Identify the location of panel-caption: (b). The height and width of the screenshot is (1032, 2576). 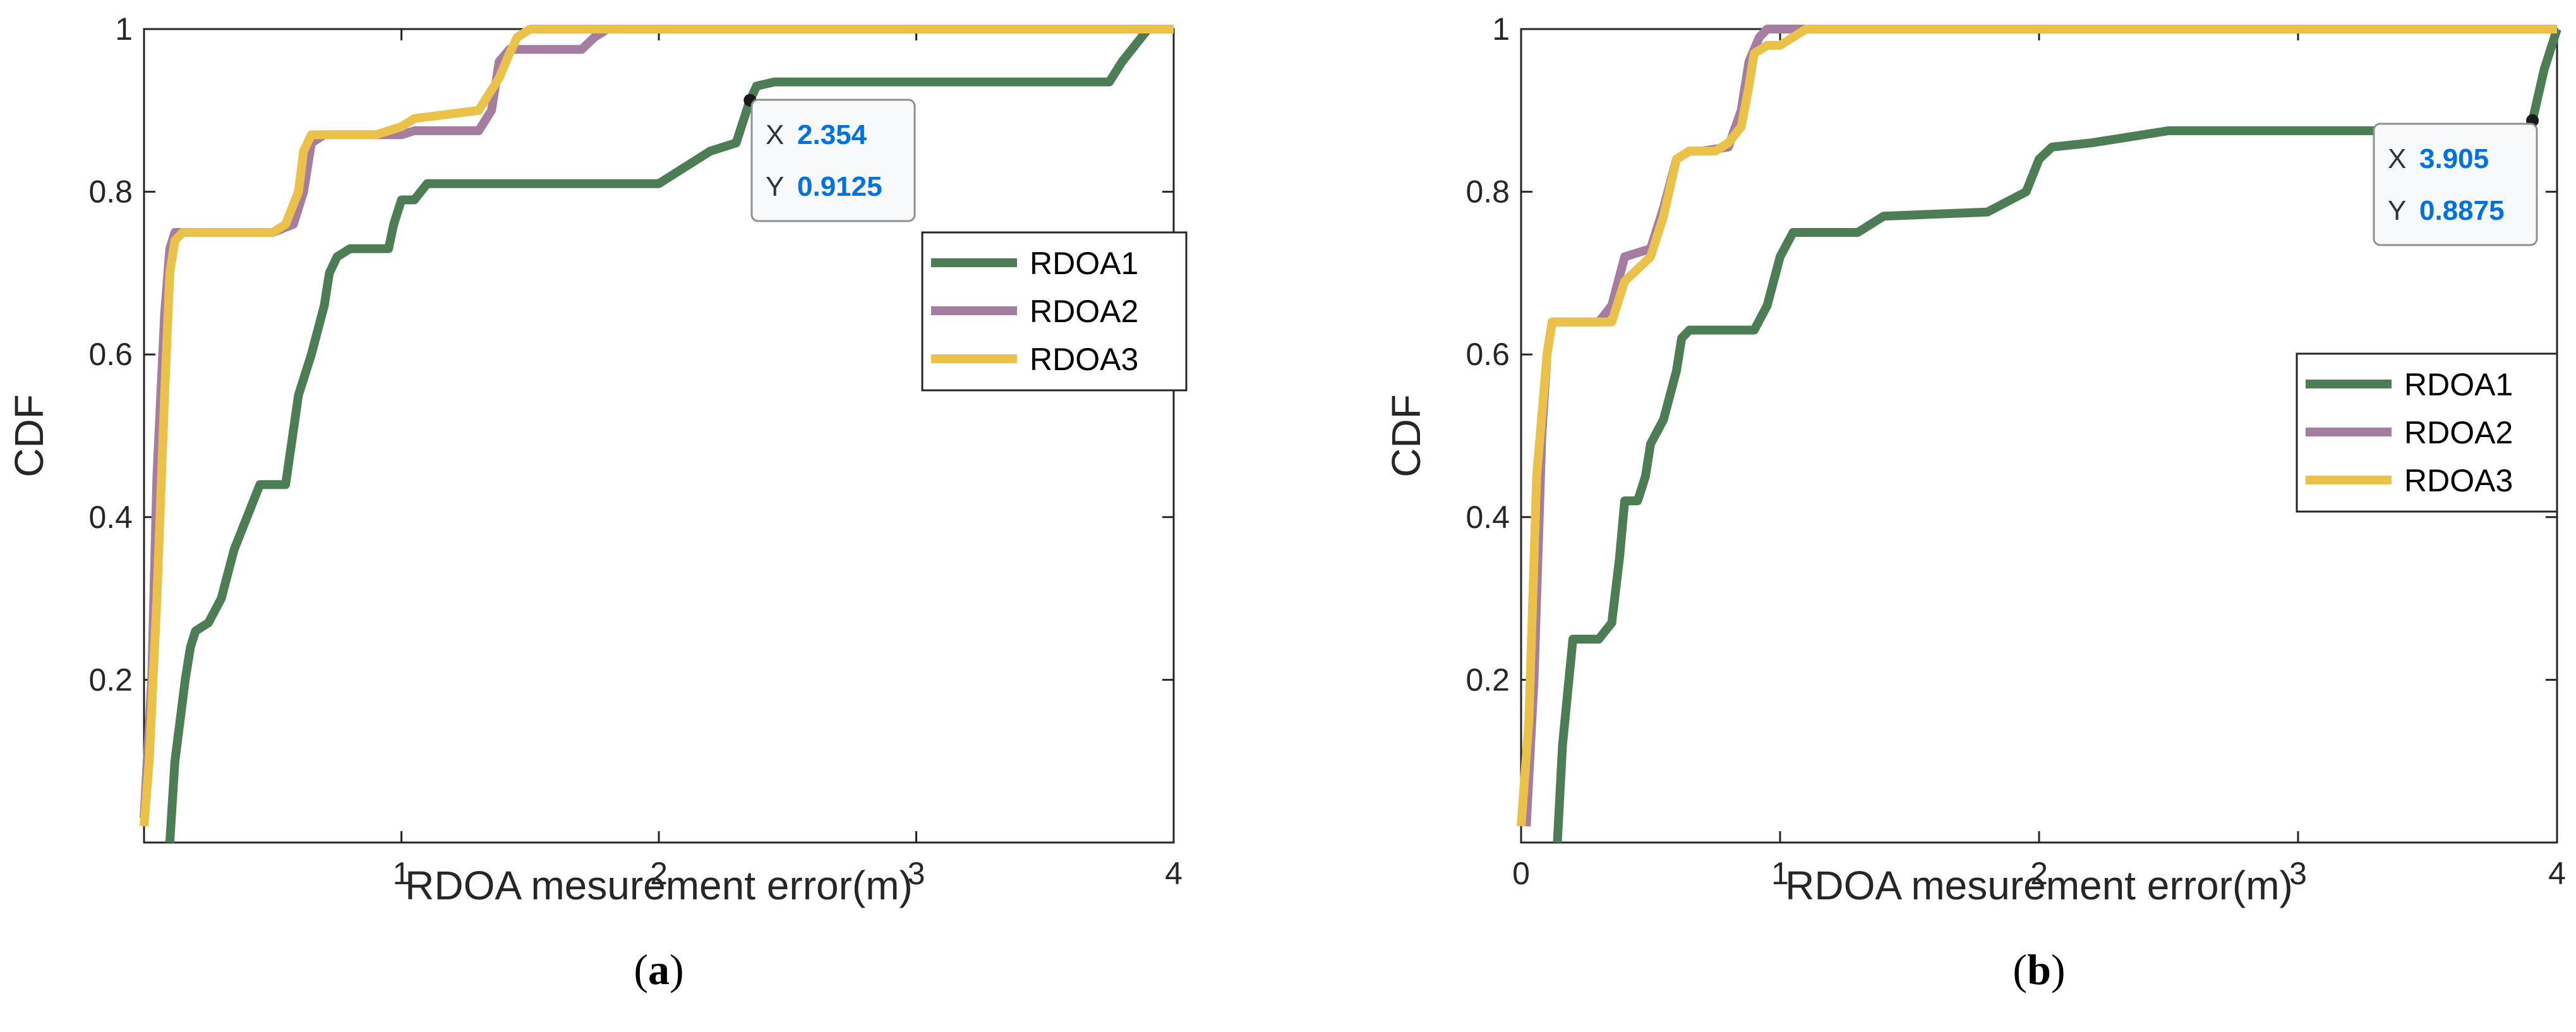
(2039, 969).